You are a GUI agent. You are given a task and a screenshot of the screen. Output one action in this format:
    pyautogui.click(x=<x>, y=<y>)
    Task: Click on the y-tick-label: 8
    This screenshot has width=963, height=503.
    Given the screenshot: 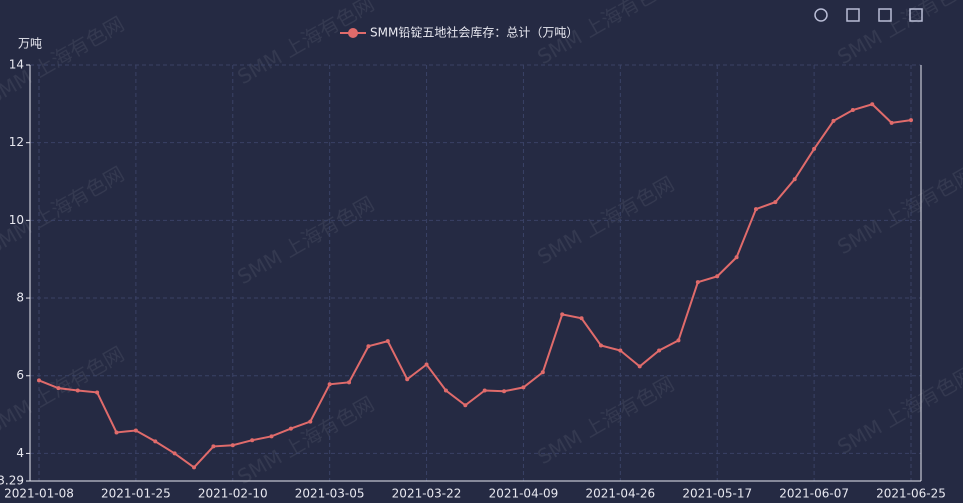 What is the action you would take?
    pyautogui.click(x=20, y=298)
    